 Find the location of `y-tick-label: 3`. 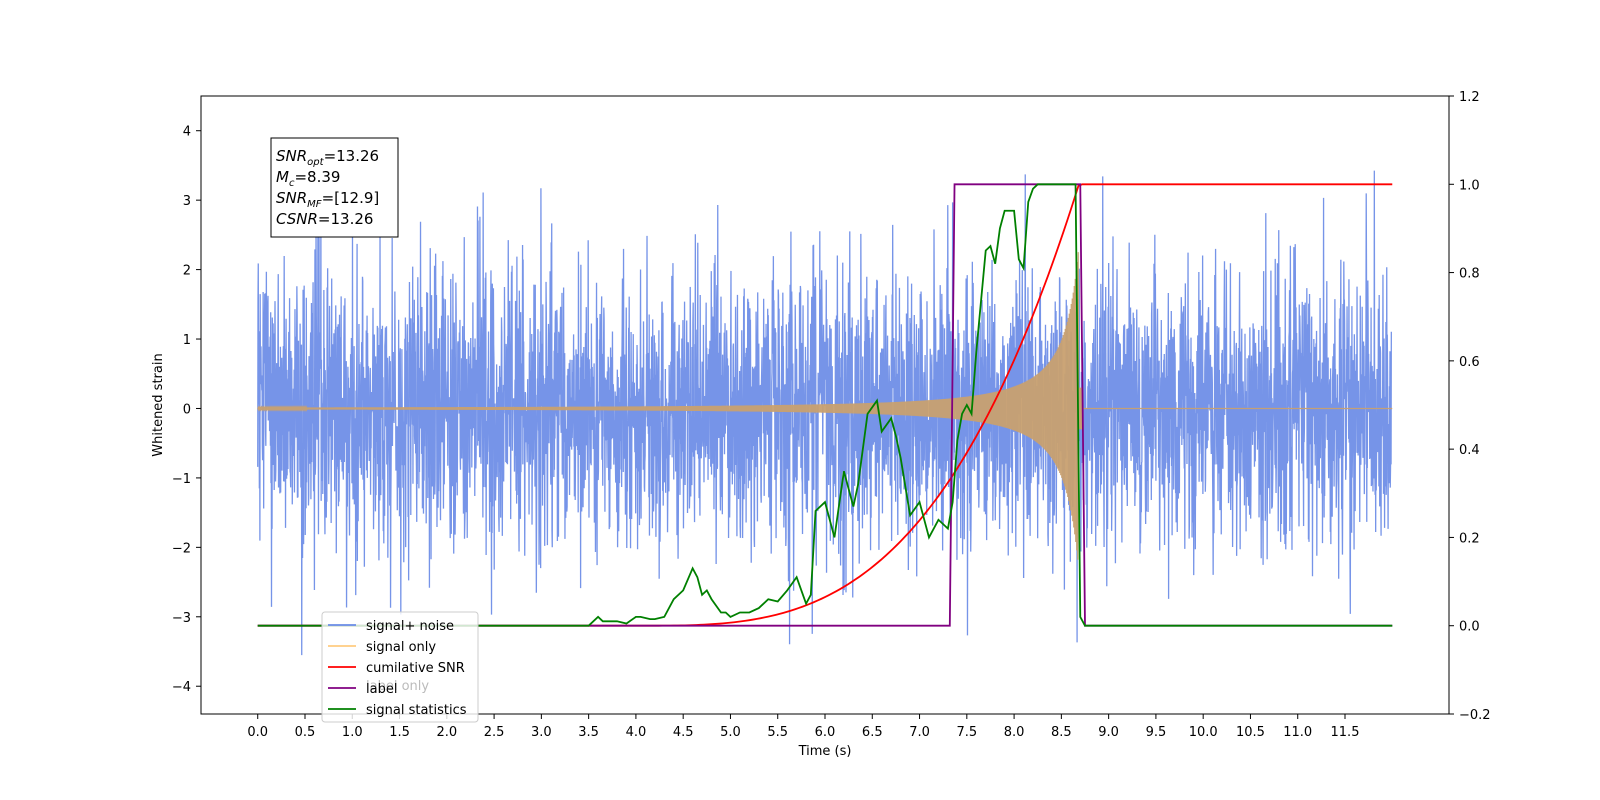

y-tick-label: 3 is located at coordinates (187, 201).